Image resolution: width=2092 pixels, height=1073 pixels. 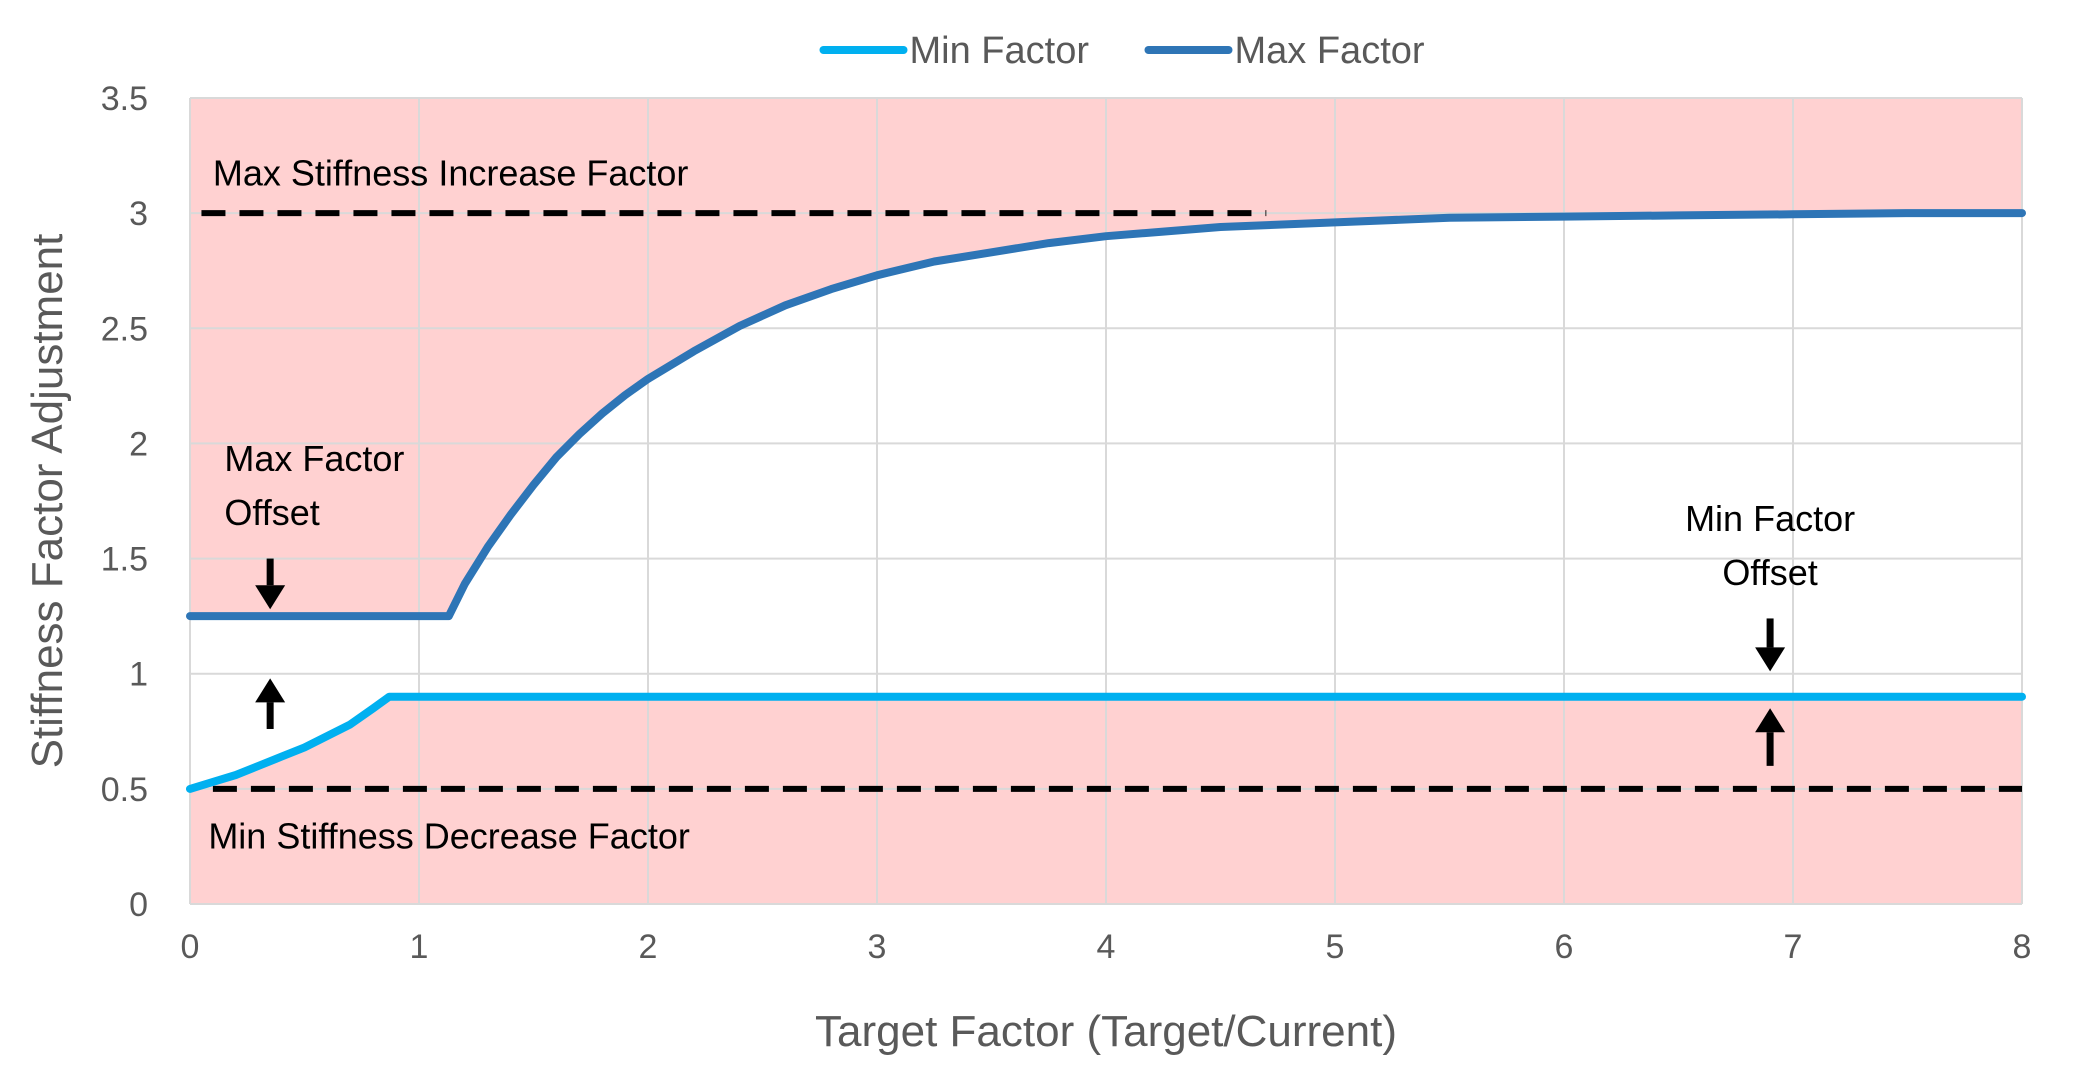 What do you see at coordinates (138, 214) in the screenshot?
I see `y-tick-label-6: 3` at bounding box center [138, 214].